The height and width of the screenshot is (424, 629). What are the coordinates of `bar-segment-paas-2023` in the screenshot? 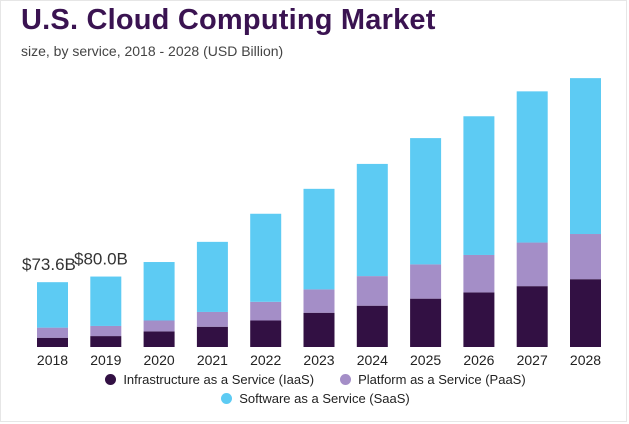 It's located at (319, 301).